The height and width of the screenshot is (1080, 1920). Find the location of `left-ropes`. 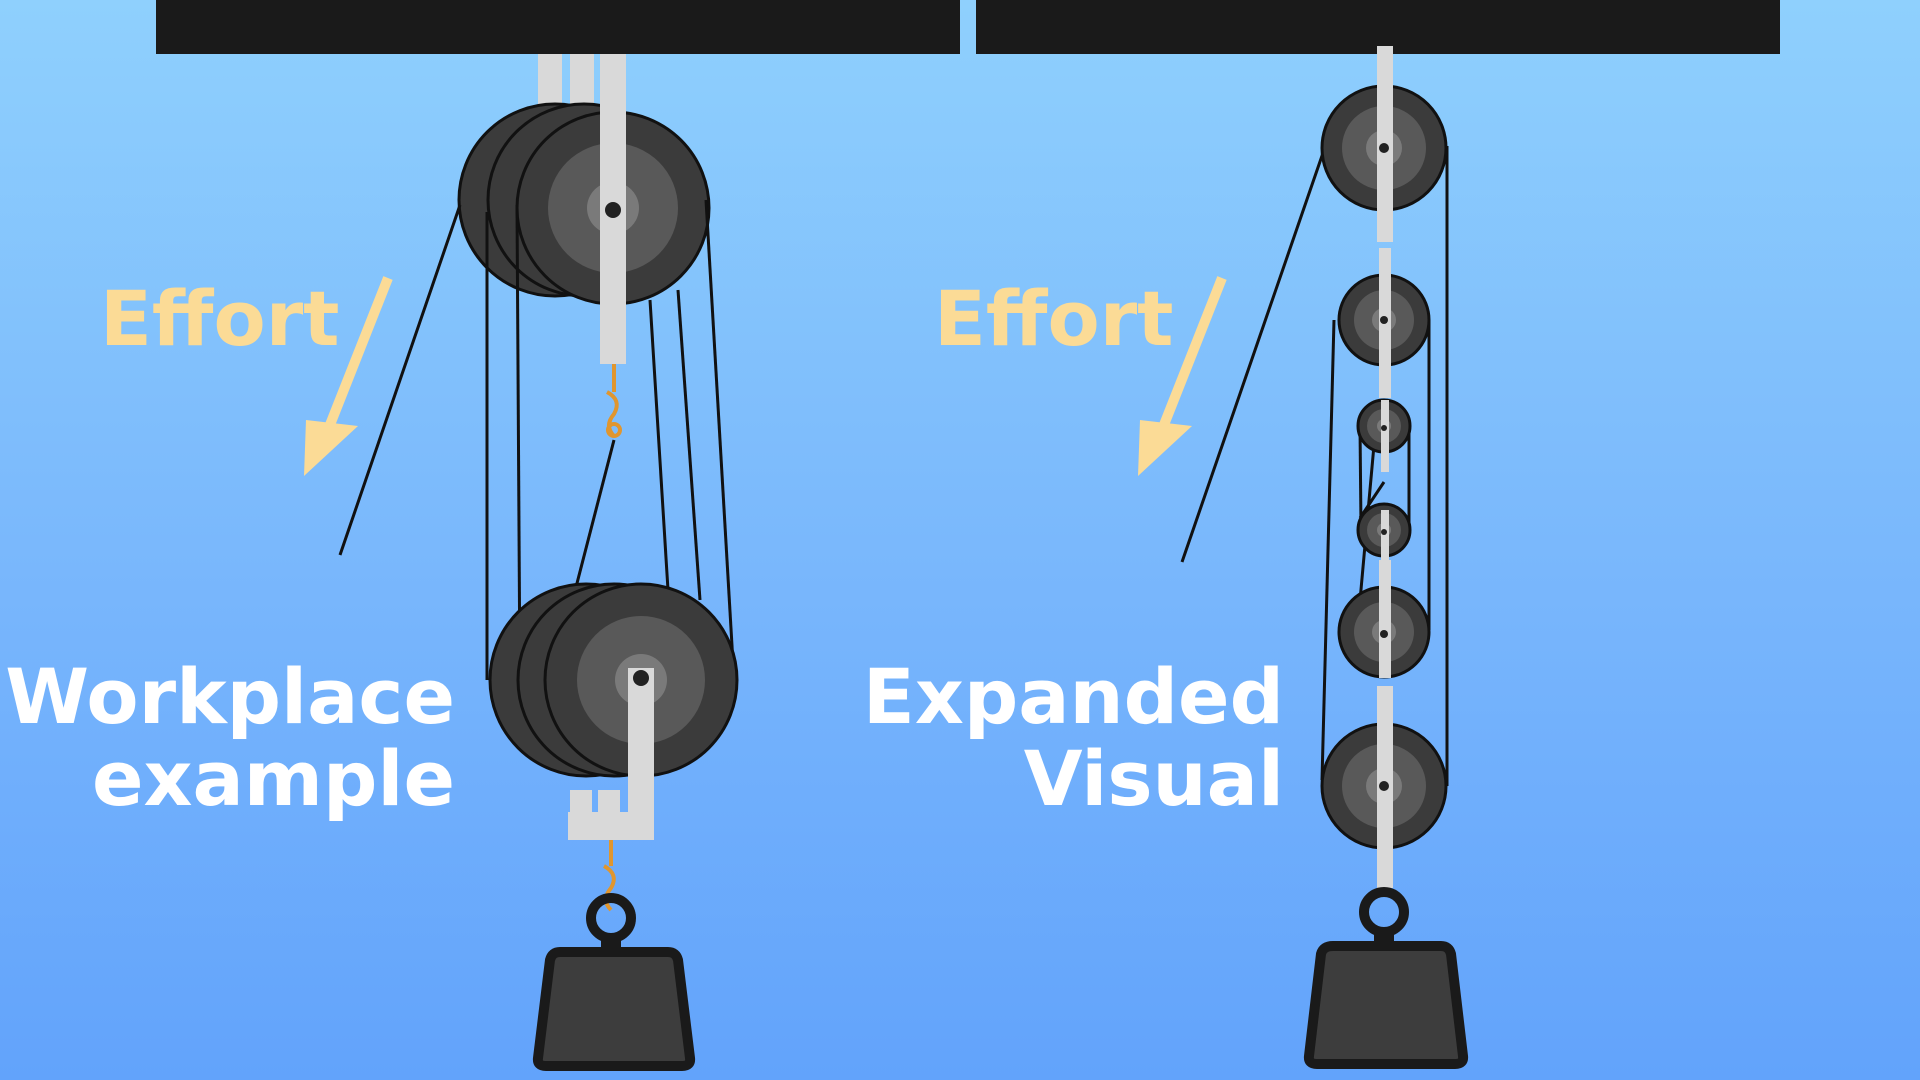

left-ropes is located at coordinates (537, 445).